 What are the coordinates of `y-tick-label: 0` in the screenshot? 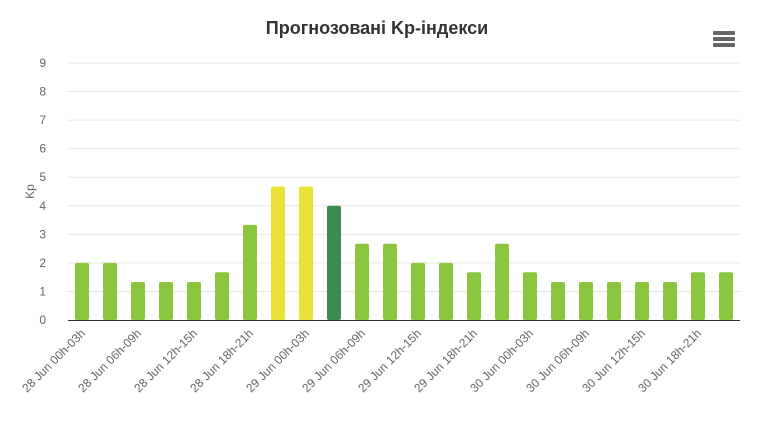 It's located at (42, 320).